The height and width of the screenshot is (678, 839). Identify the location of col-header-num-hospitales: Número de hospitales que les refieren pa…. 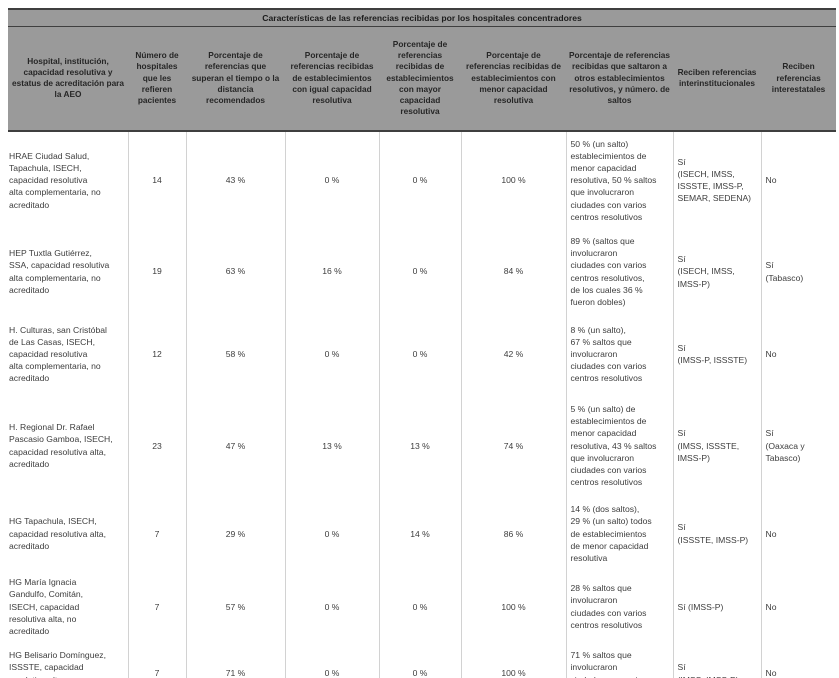
(157, 79).